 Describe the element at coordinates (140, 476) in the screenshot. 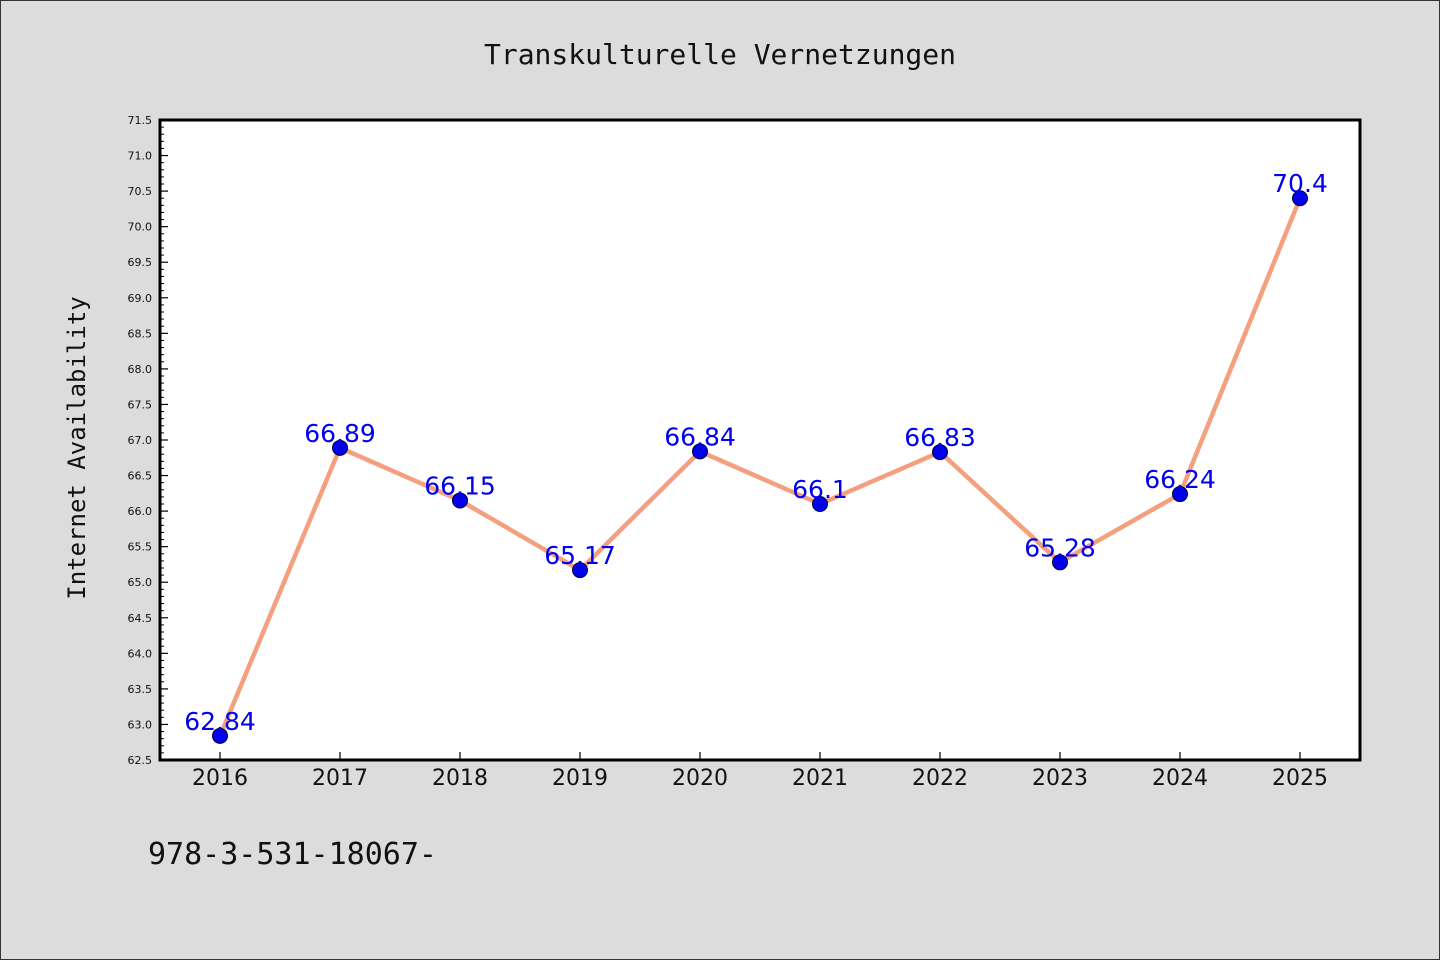

I see `y-tick-label: 66.5` at that location.